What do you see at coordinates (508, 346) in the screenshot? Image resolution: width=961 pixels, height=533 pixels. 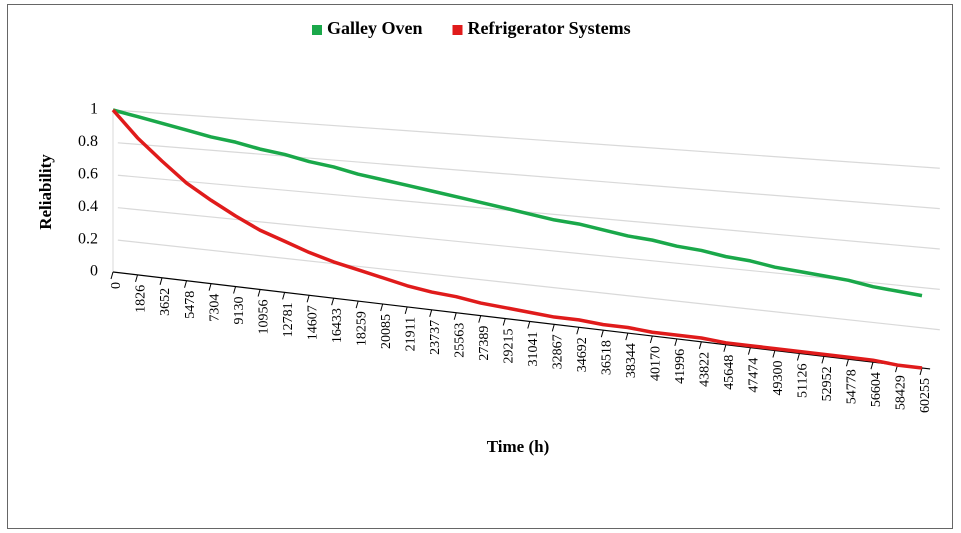 I see `x-tick-label: 29215` at bounding box center [508, 346].